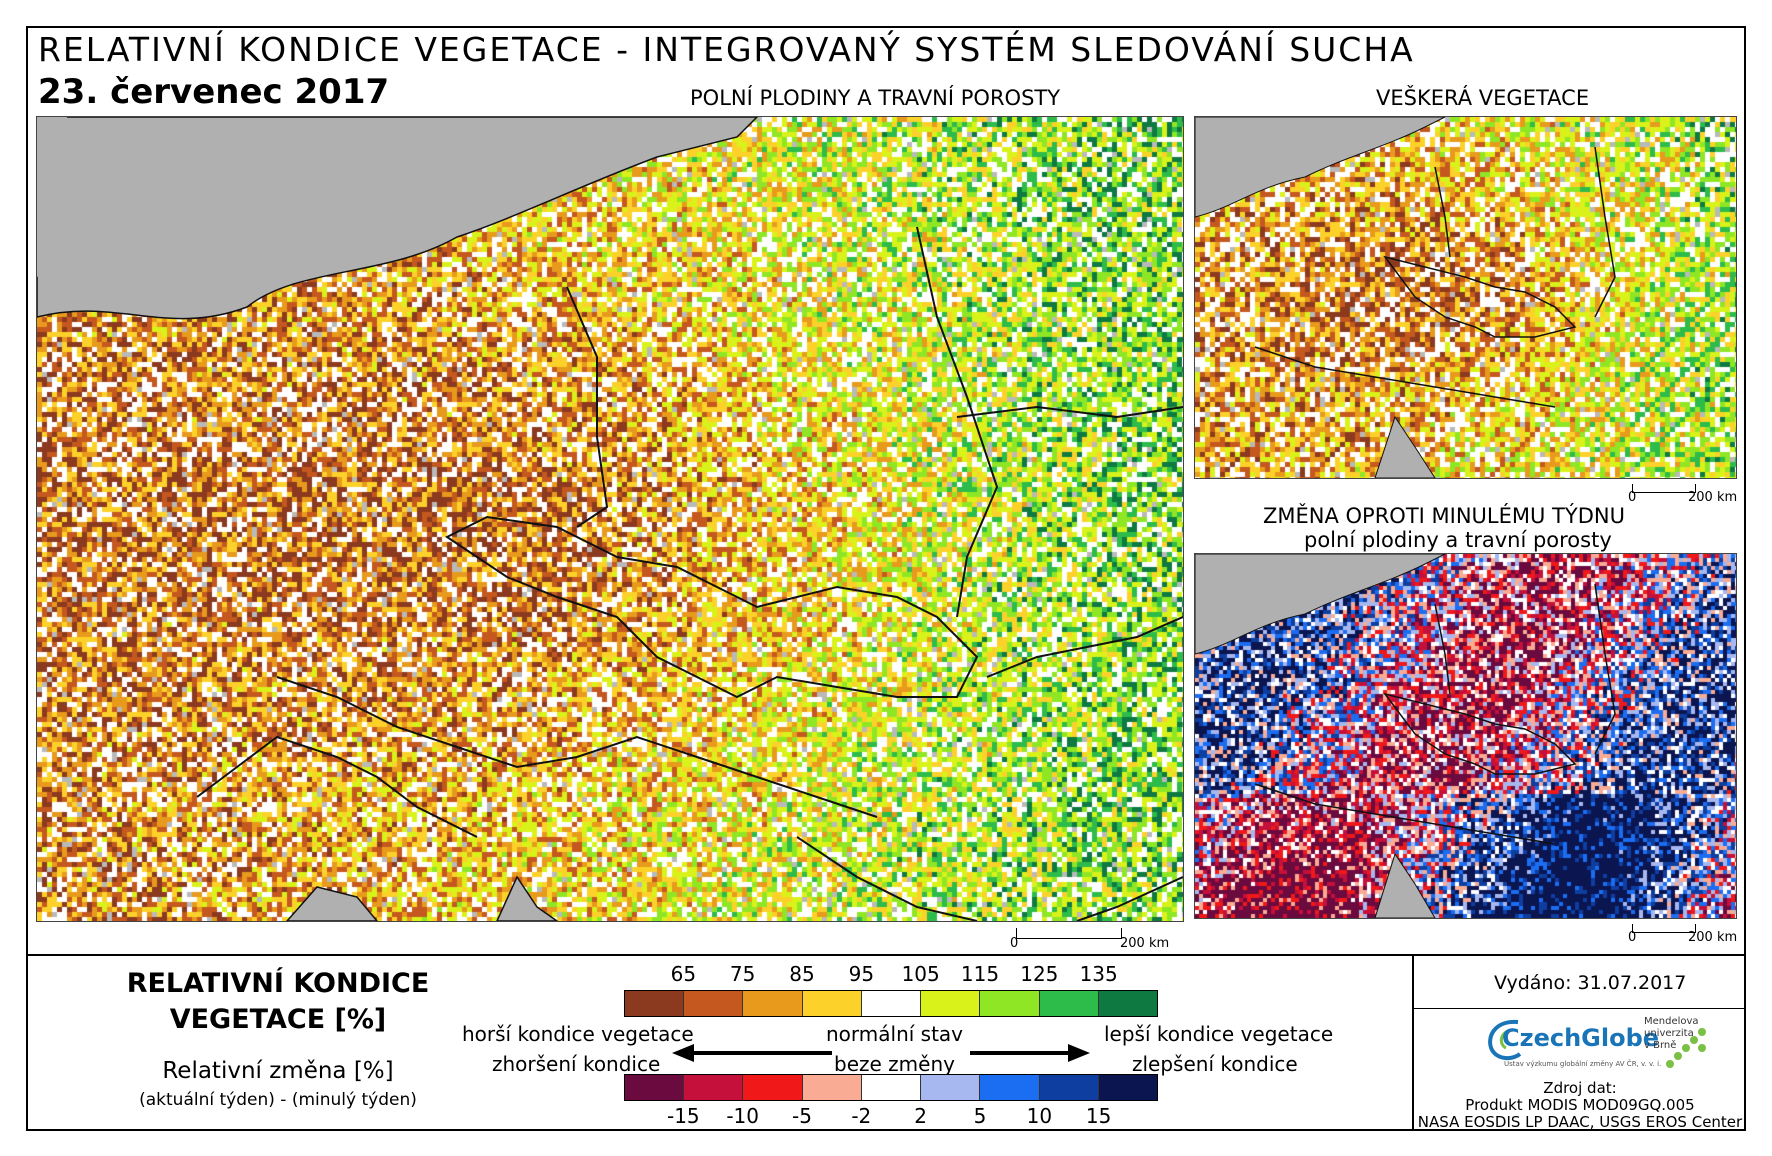 This screenshot has width=1772, height=1156. What do you see at coordinates (278, 1071) in the screenshot?
I see `change-legend-title: Relativní změna [%]` at bounding box center [278, 1071].